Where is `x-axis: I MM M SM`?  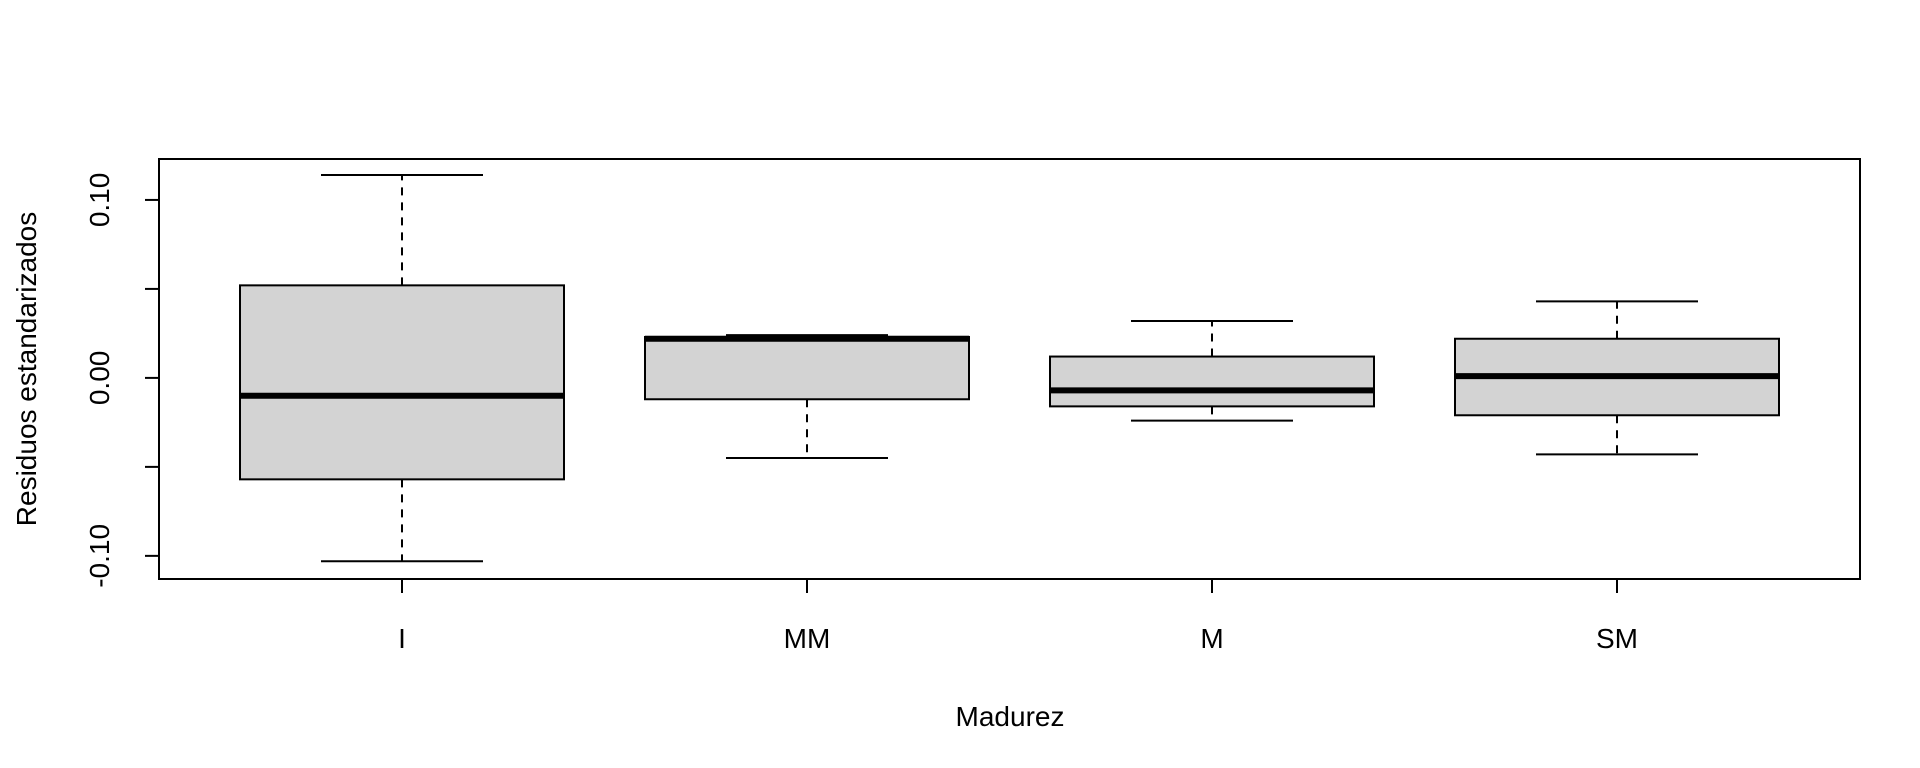 x-axis: I MM M SM is located at coordinates (1018, 616).